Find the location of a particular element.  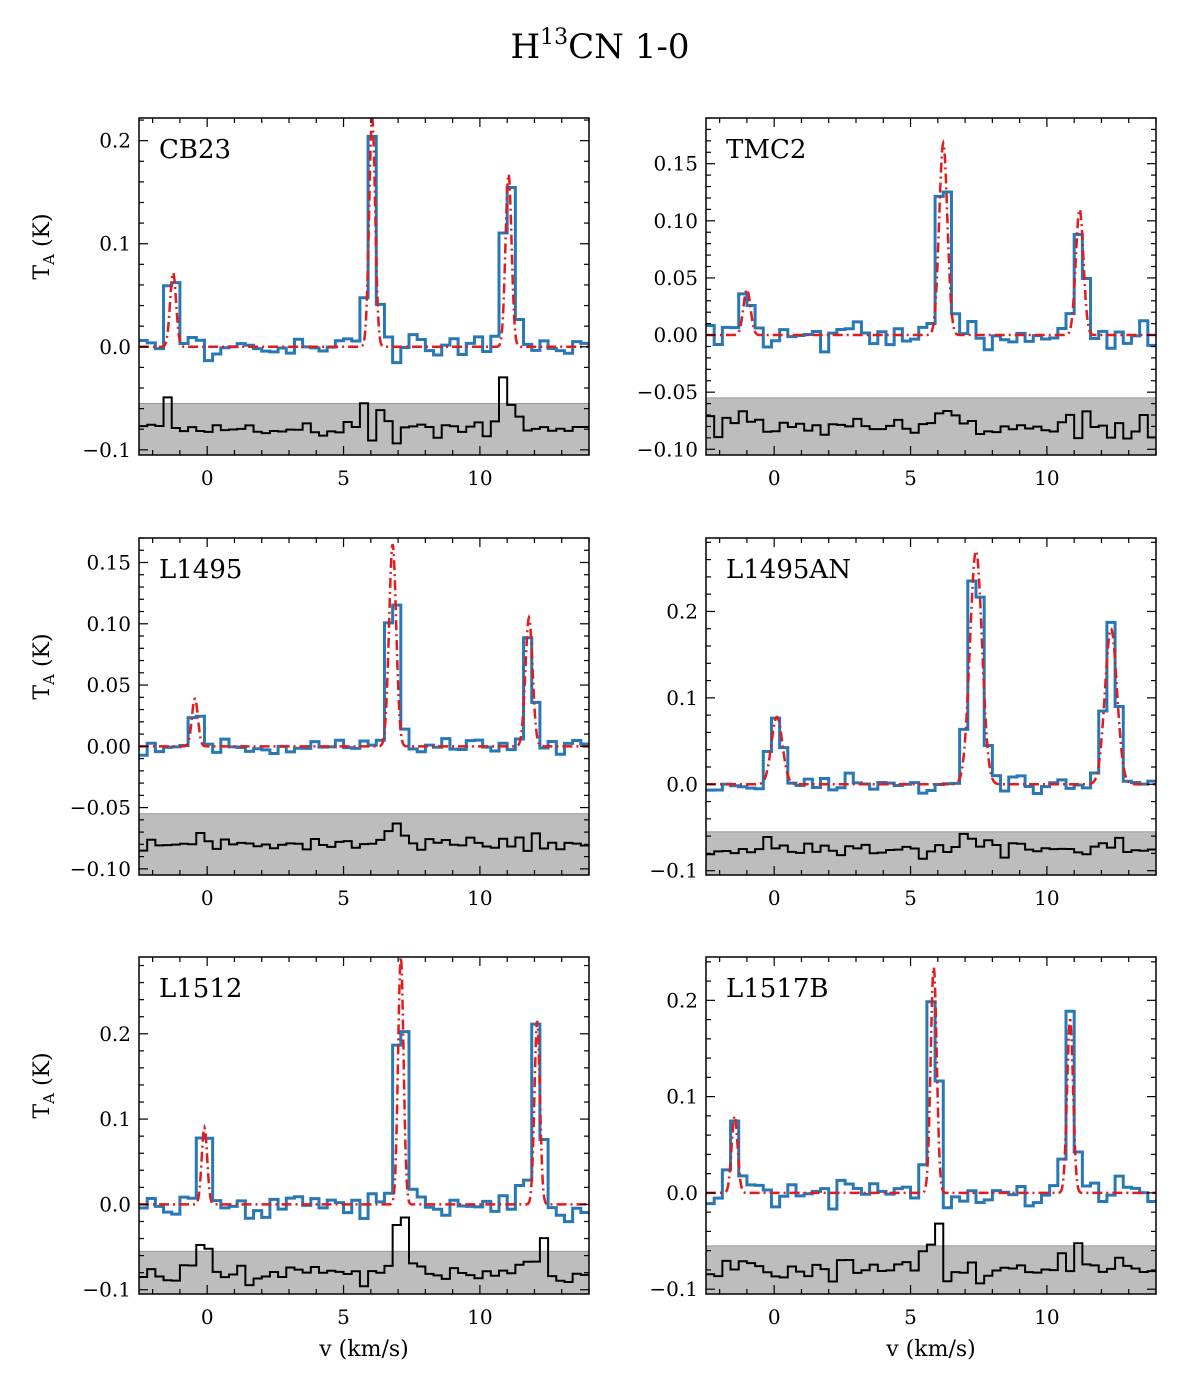

spectrum-panel-cb23: 0 5 10 −0.1 0.0 0.1 0.2 CB23 TA (K) is located at coordinates (310, 303).